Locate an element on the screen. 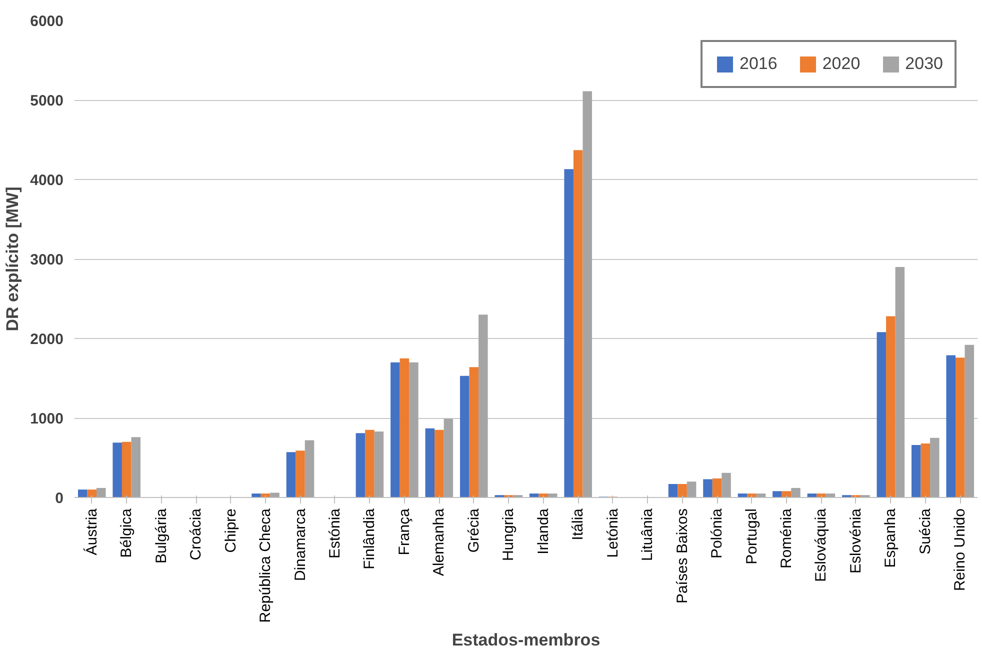 This screenshot has width=982, height=652. x-tick-label: Bulgária is located at coordinates (161, 536).